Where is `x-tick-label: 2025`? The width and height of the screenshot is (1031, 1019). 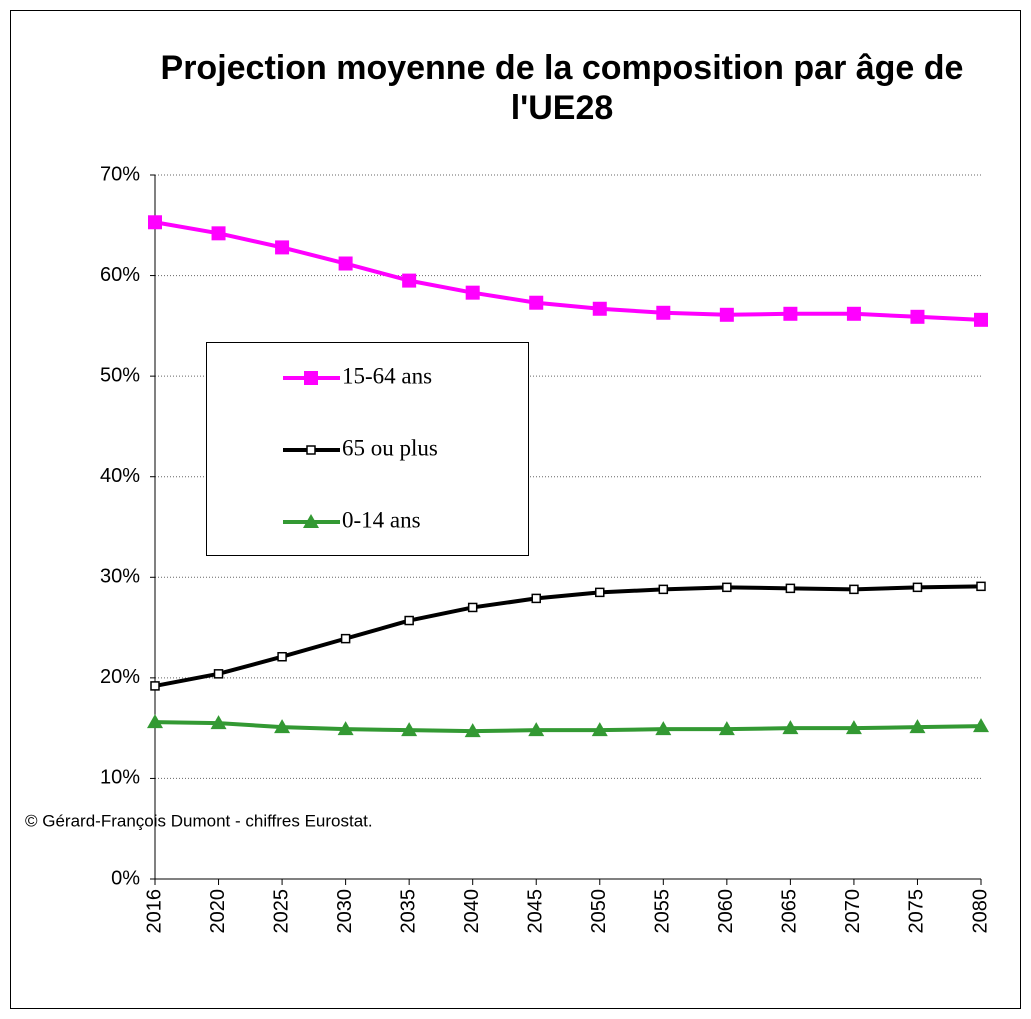 x-tick-label: 2025 is located at coordinates (281, 911).